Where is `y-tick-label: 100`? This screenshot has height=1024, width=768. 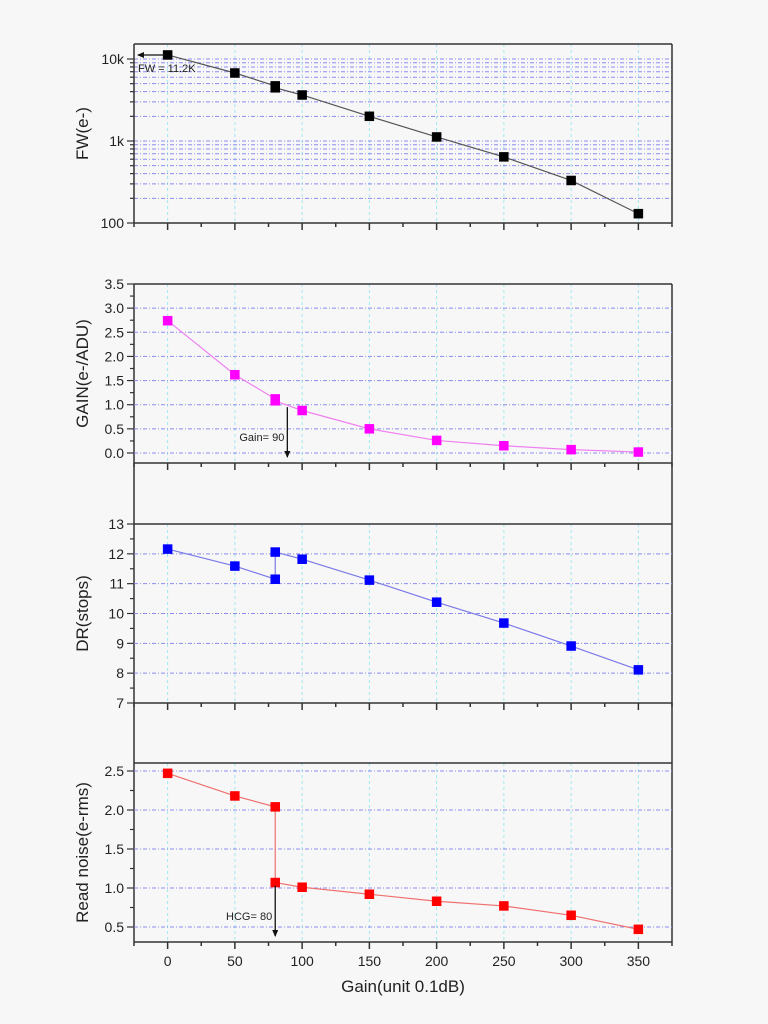
y-tick-label: 100 is located at coordinates (113, 223).